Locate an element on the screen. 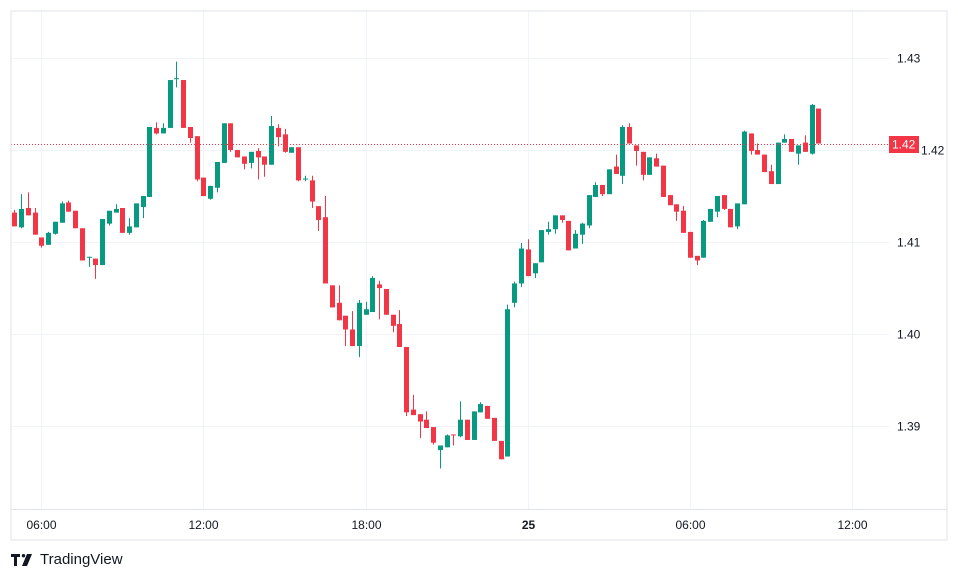 The width and height of the screenshot is (958, 580). price-axis: 1.43 1.42 1.41 1.40 1.39 1.42 is located at coordinates (917, 243).